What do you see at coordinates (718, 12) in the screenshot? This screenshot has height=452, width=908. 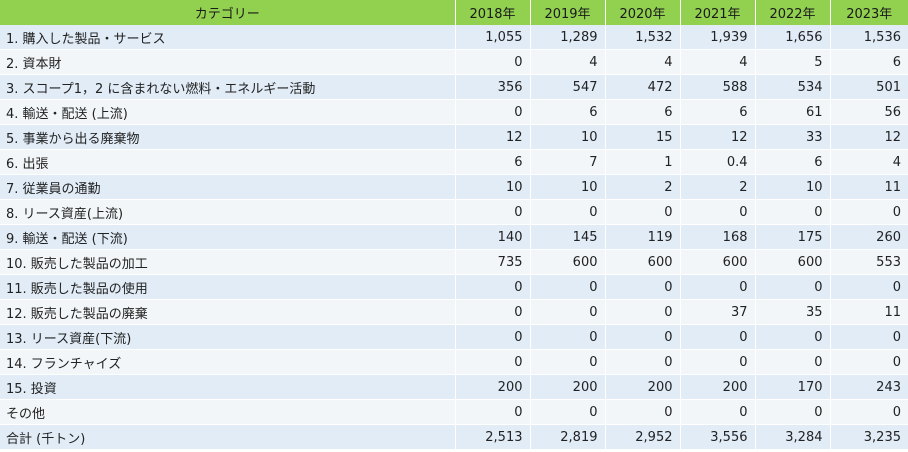 I see `header-year: 2021年` at bounding box center [718, 12].